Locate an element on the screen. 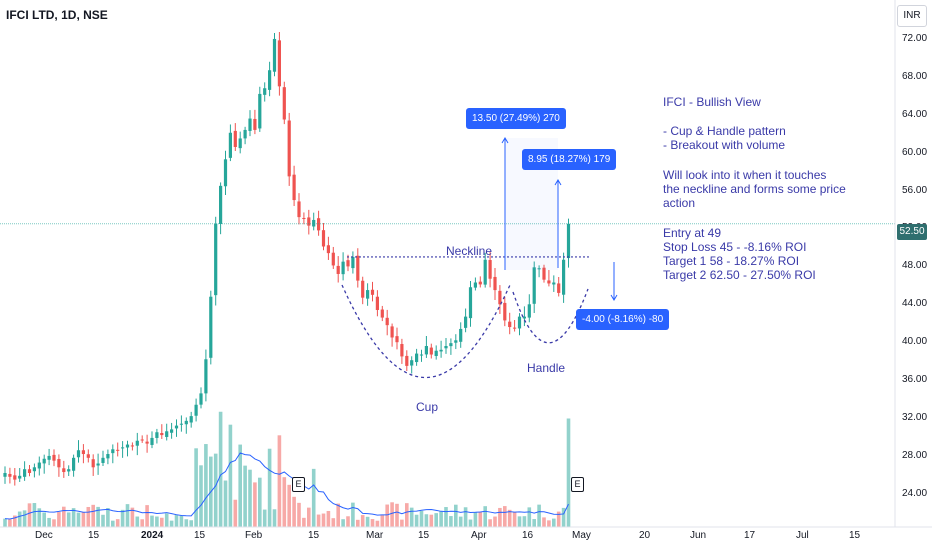 Image resolution: width=932 pixels, height=550 pixels. x-tick-label: May is located at coordinates (581, 535).